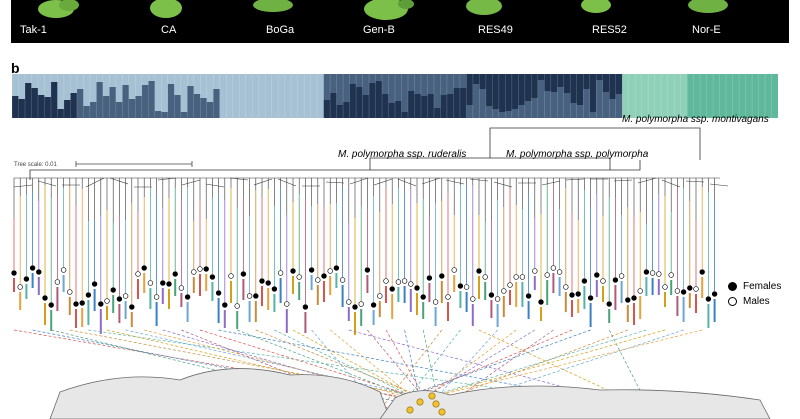 The height and width of the screenshot is (419, 800). Describe the element at coordinates (402, 154) in the screenshot. I see `clade-label-ruderalis: M. polymorpha ssp. ruderalis` at that location.